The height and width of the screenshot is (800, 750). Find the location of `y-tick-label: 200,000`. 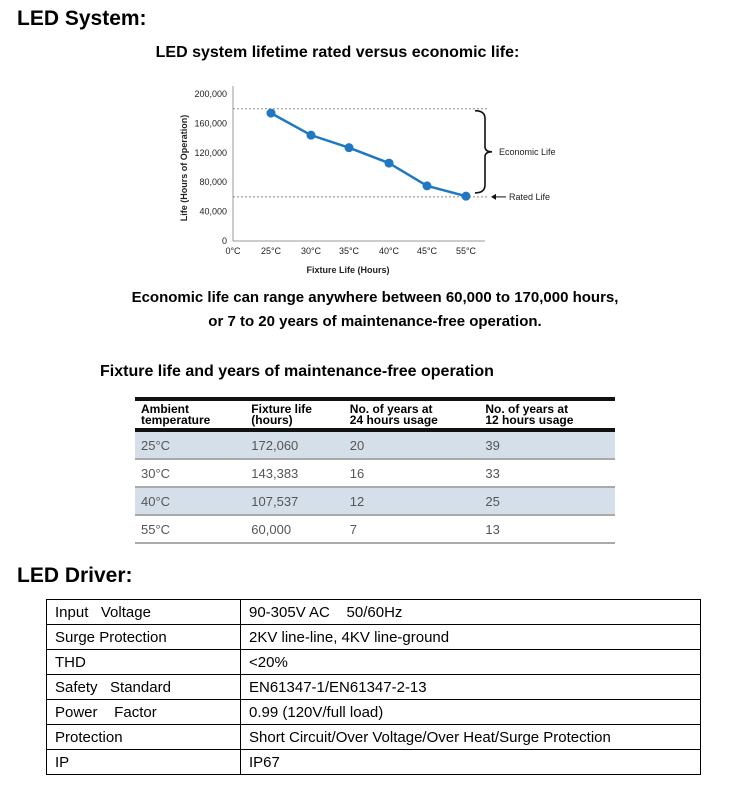

y-tick-label: 200,000 is located at coordinates (210, 94).